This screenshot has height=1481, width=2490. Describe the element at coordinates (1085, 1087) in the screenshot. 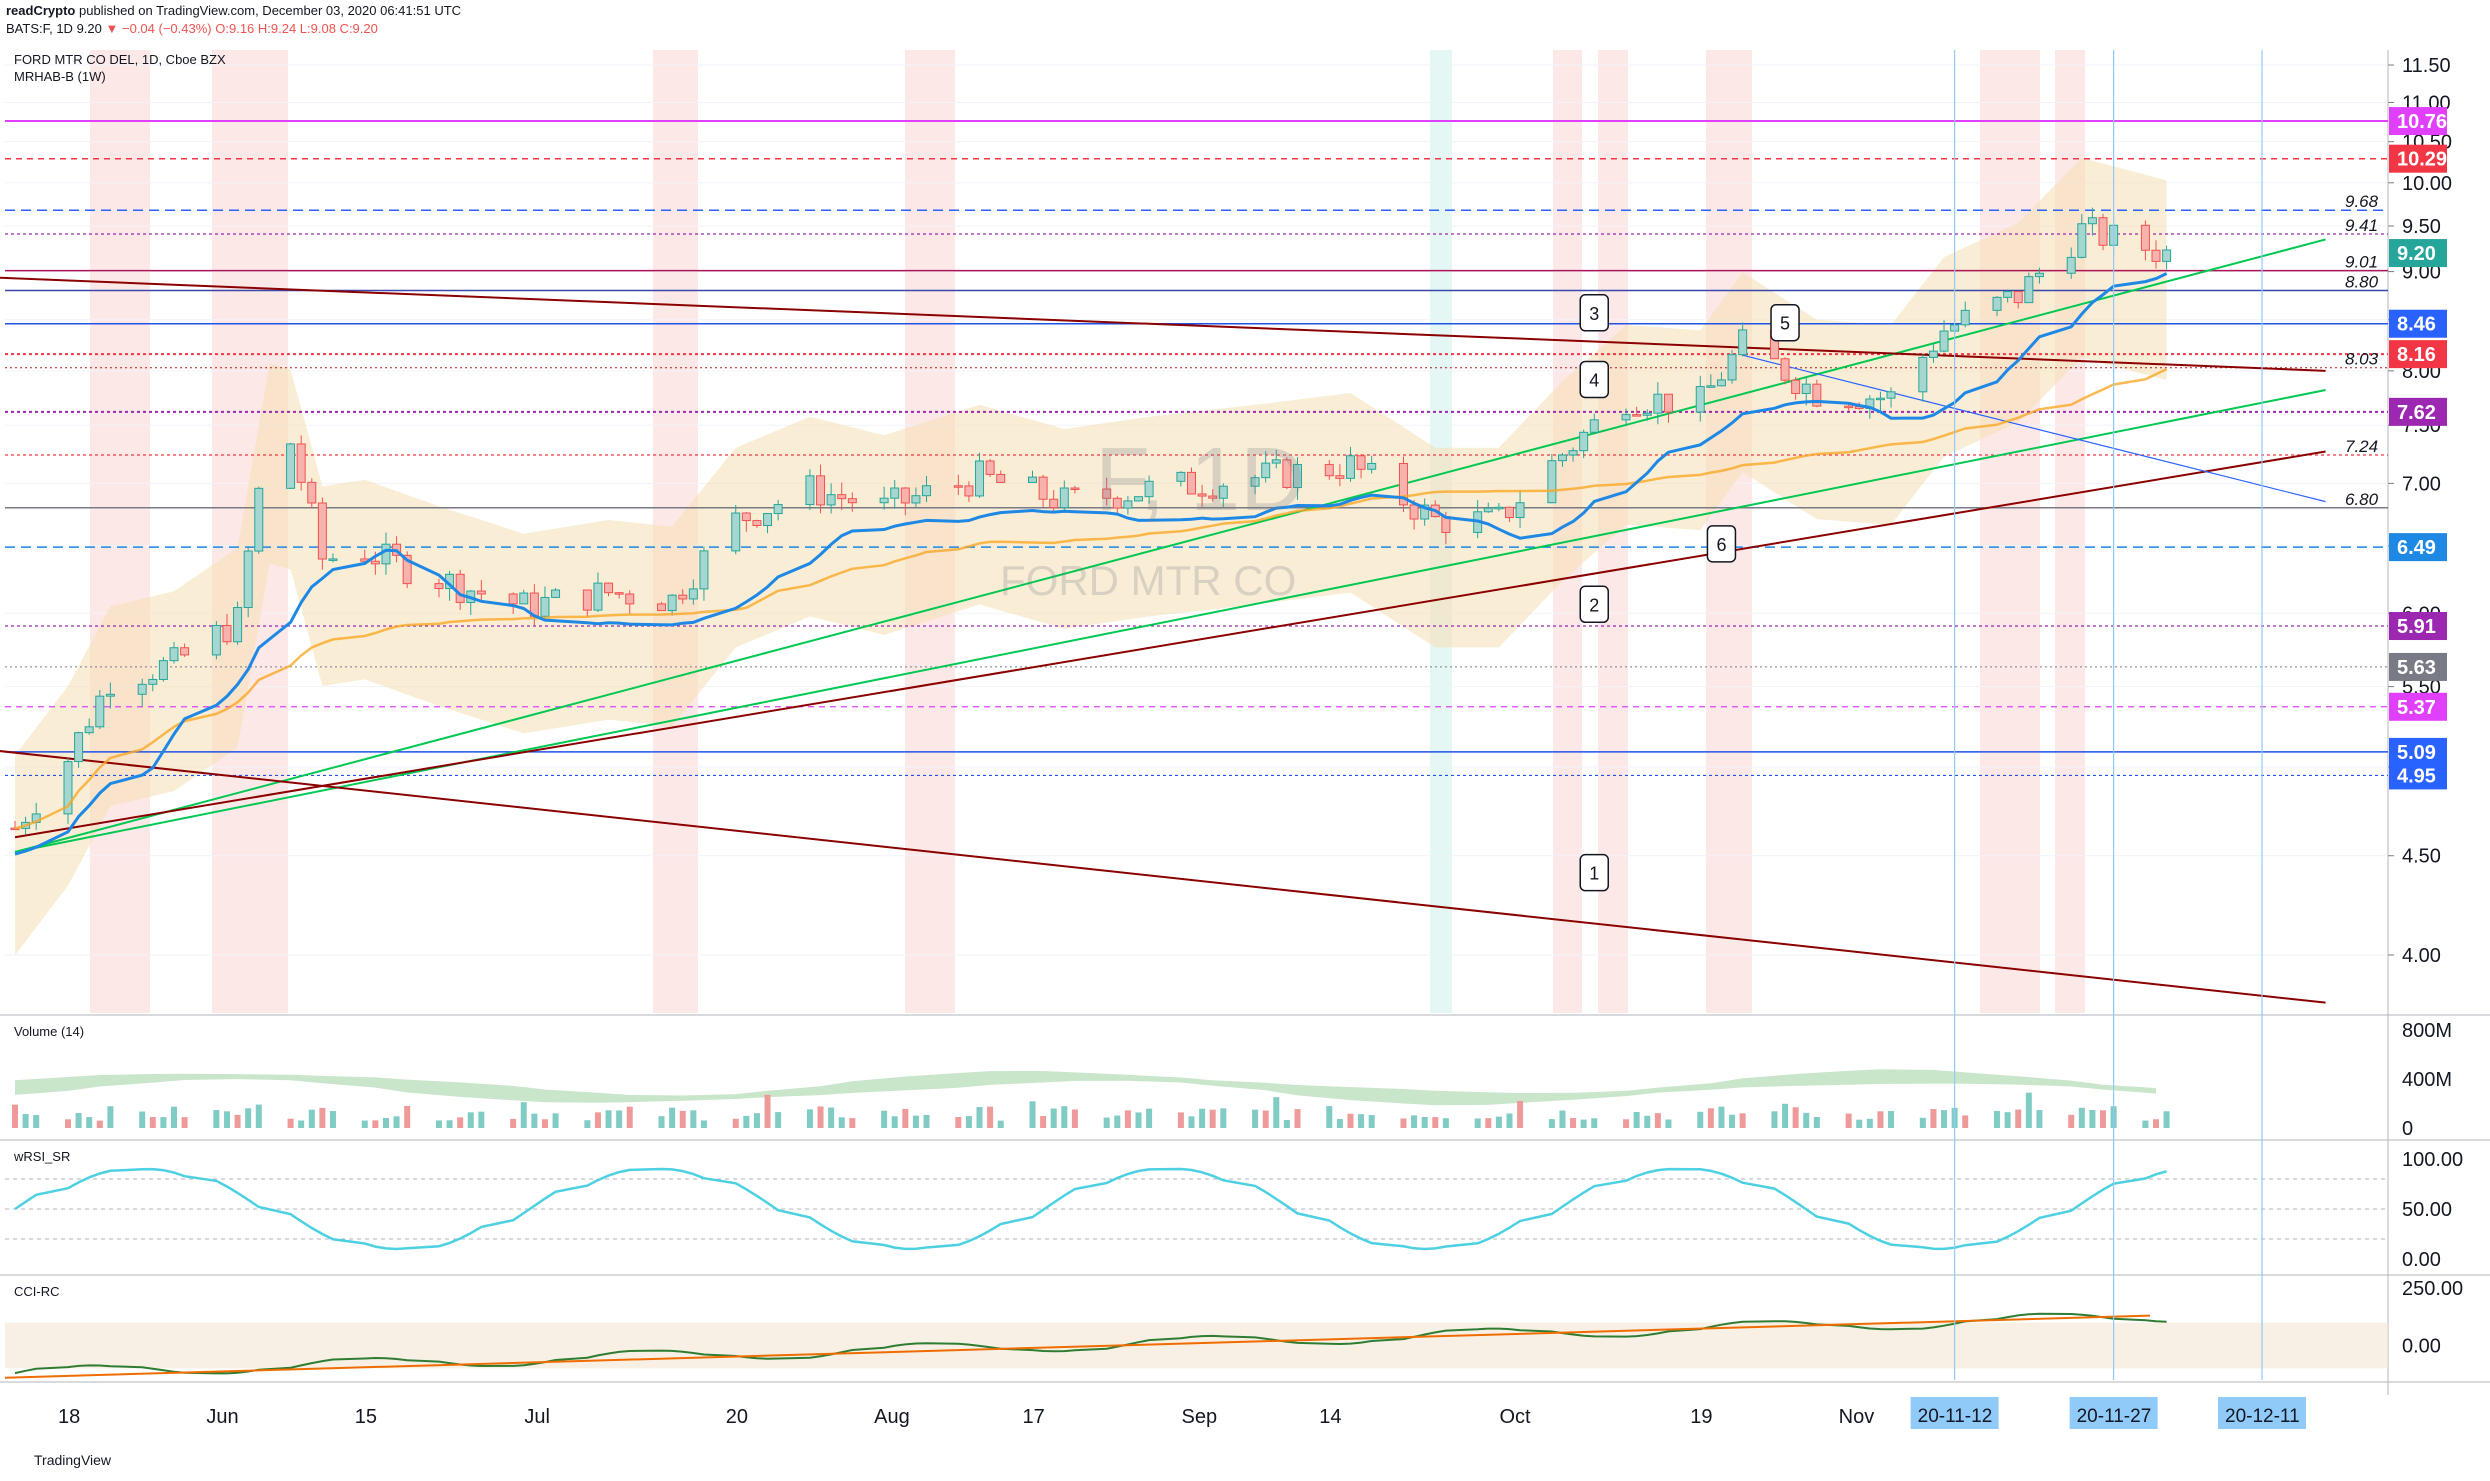

I see `volume-band` at that location.